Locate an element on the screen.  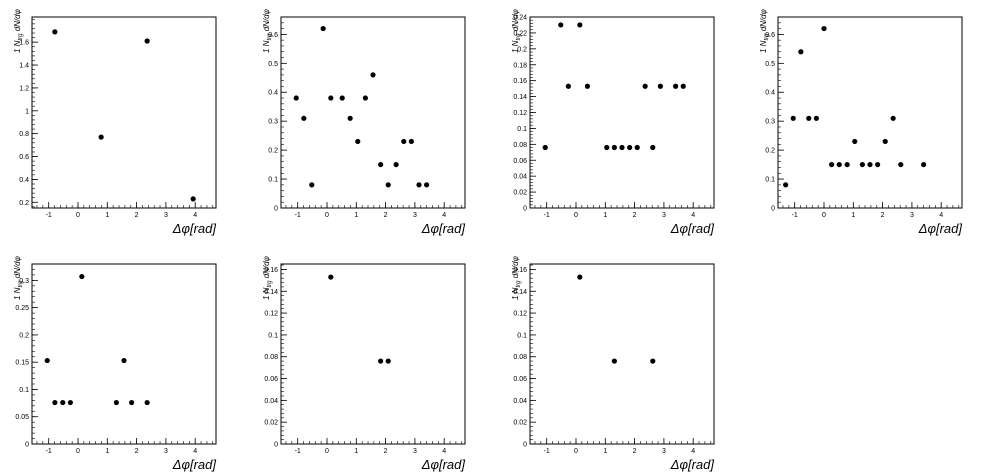
y-tick-label: 0.14 is located at coordinates (520, 292).